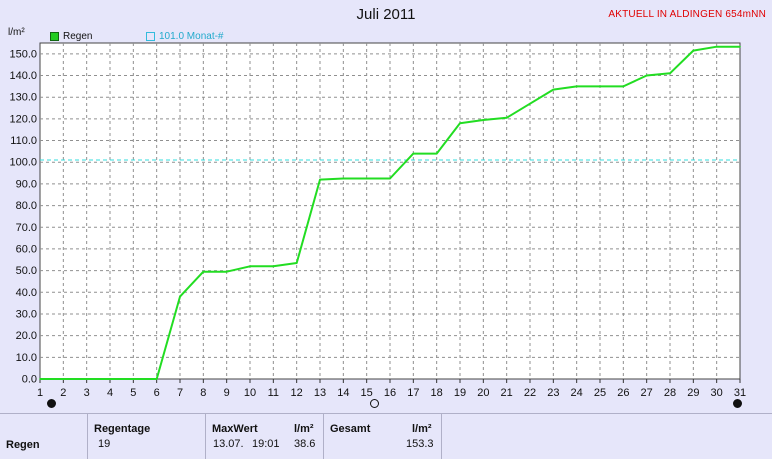 The image size is (772, 459). What do you see at coordinates (150, 36) in the screenshot?
I see `legend-swatch-monthly-average` at bounding box center [150, 36].